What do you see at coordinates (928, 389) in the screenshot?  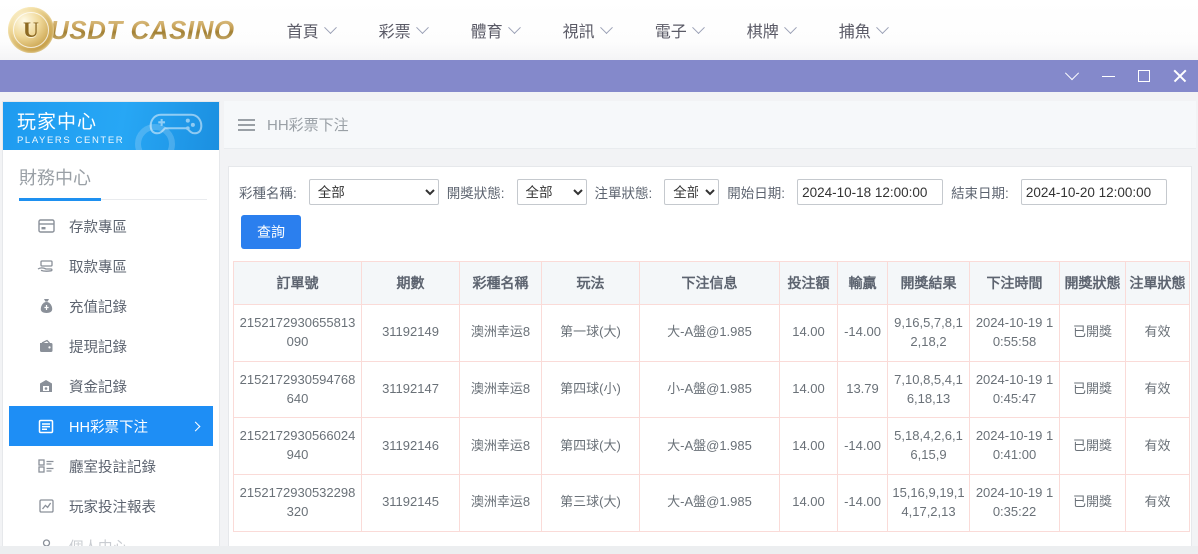 I see `cell-result: 7,10,8,5,4,16,18,13` at bounding box center [928, 389].